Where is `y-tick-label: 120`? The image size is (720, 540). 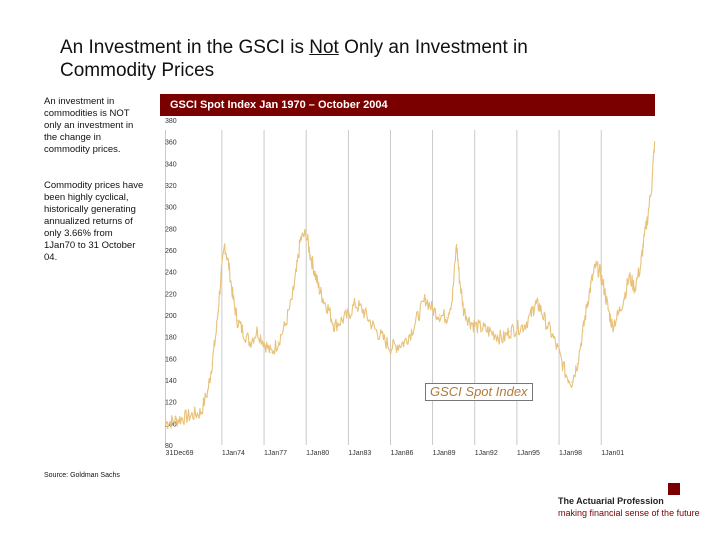 y-tick-label: 120 is located at coordinates (171, 403).